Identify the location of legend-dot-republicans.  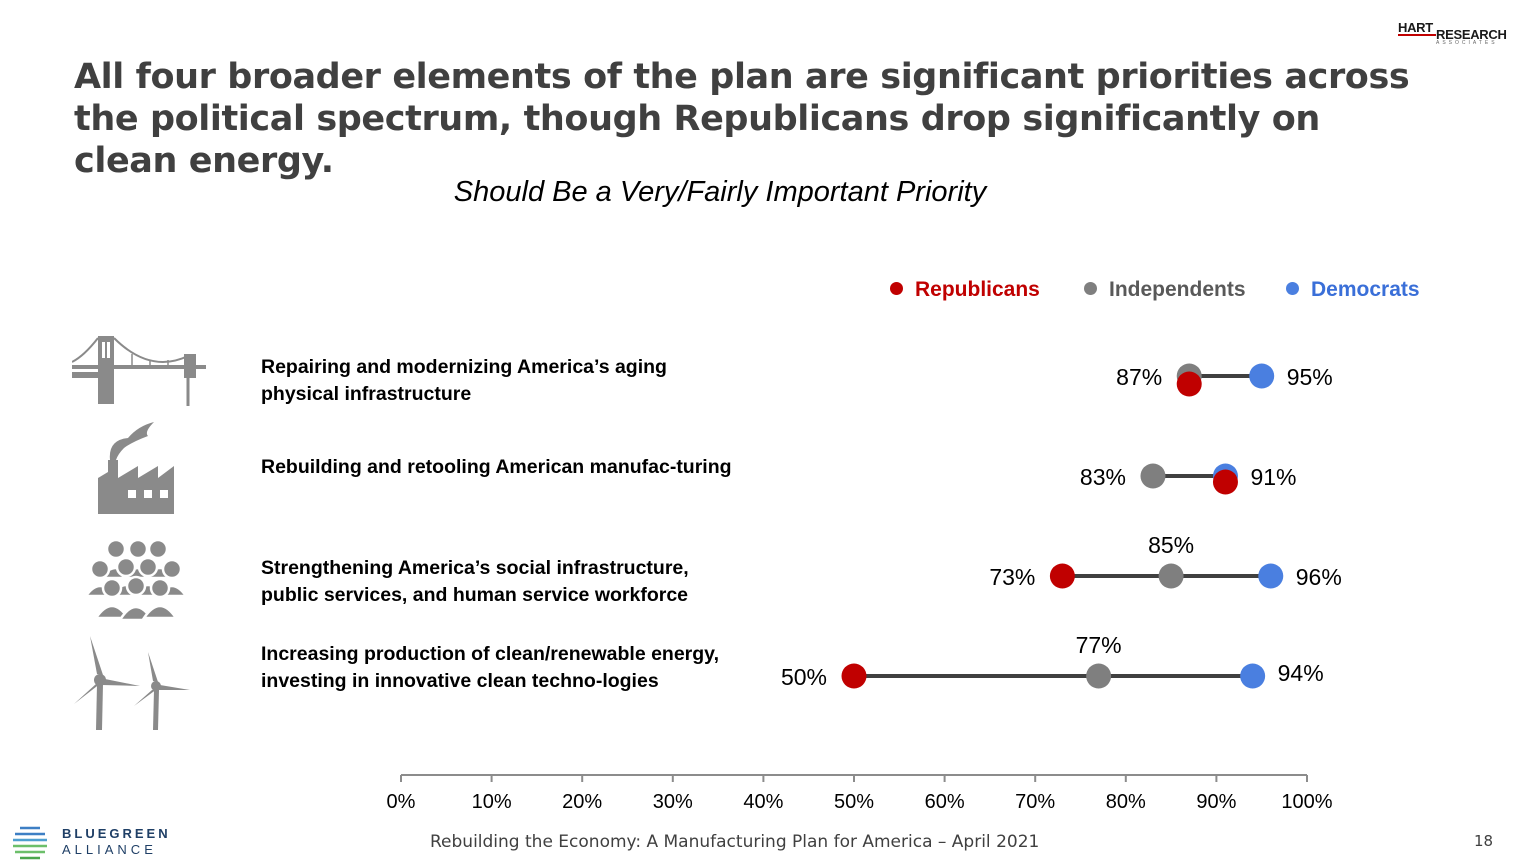
(896, 288).